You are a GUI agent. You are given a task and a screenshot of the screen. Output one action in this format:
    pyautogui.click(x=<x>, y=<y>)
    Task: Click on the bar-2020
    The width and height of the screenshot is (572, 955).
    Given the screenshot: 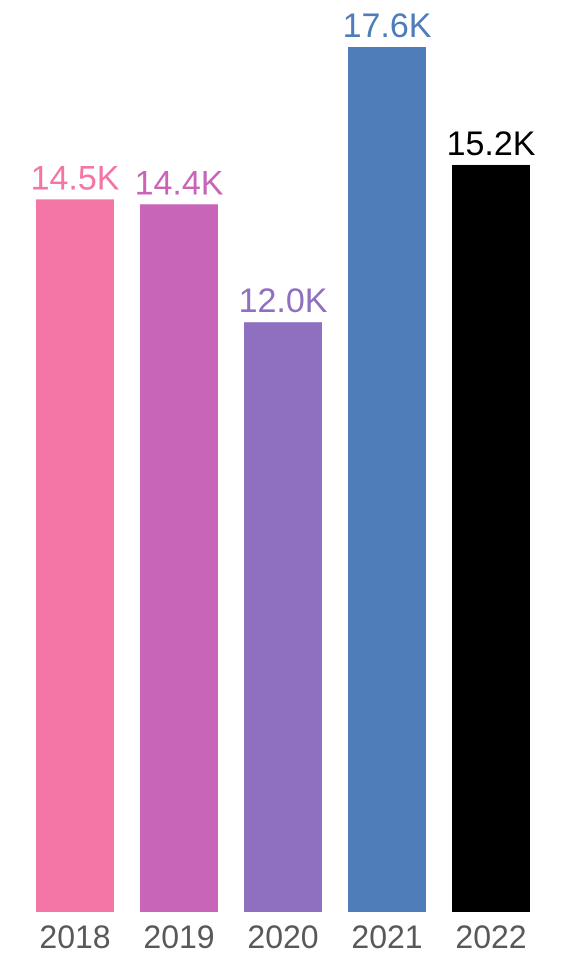 What is the action you would take?
    pyautogui.click(x=283, y=617)
    